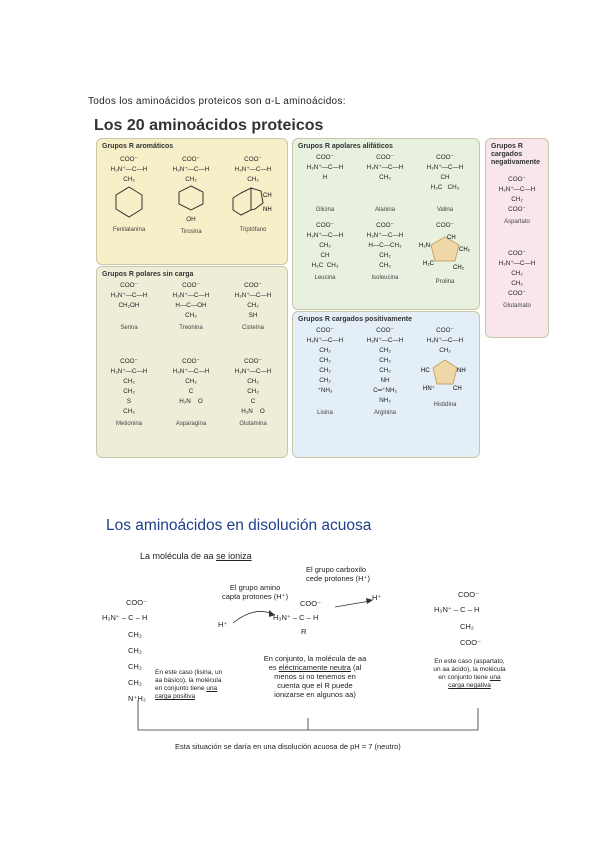 The width and height of the screenshot is (599, 848). What do you see at coordinates (425, 371) in the screenshot?
I see `svg-text: HC` at bounding box center [425, 371].